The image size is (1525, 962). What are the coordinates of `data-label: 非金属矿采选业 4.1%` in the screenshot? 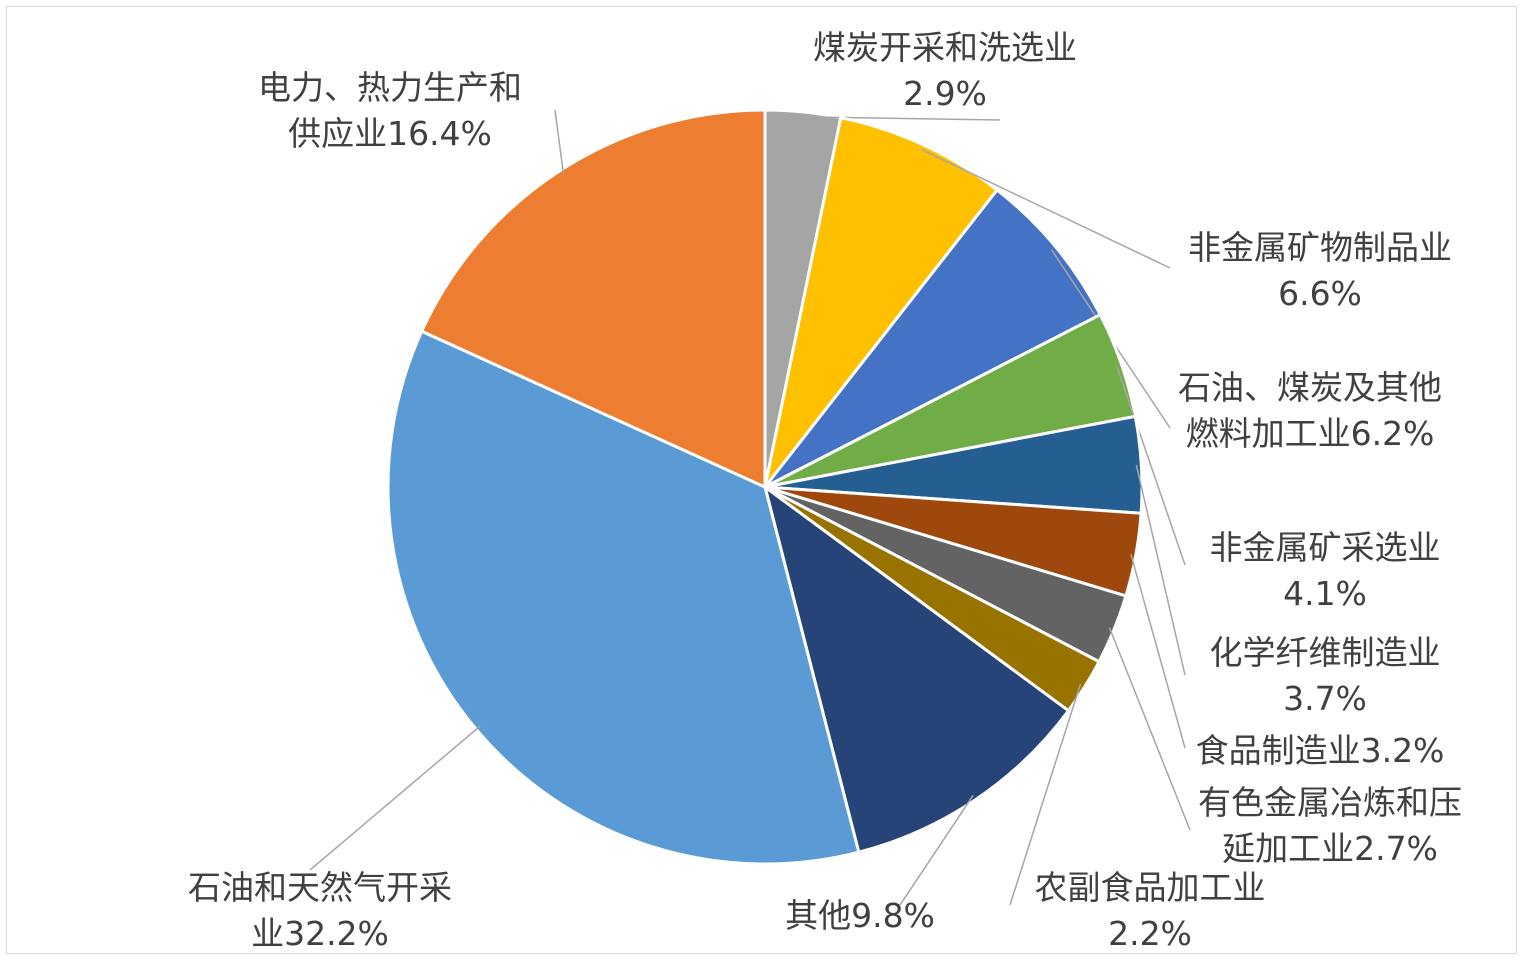 It's located at (1325, 571).